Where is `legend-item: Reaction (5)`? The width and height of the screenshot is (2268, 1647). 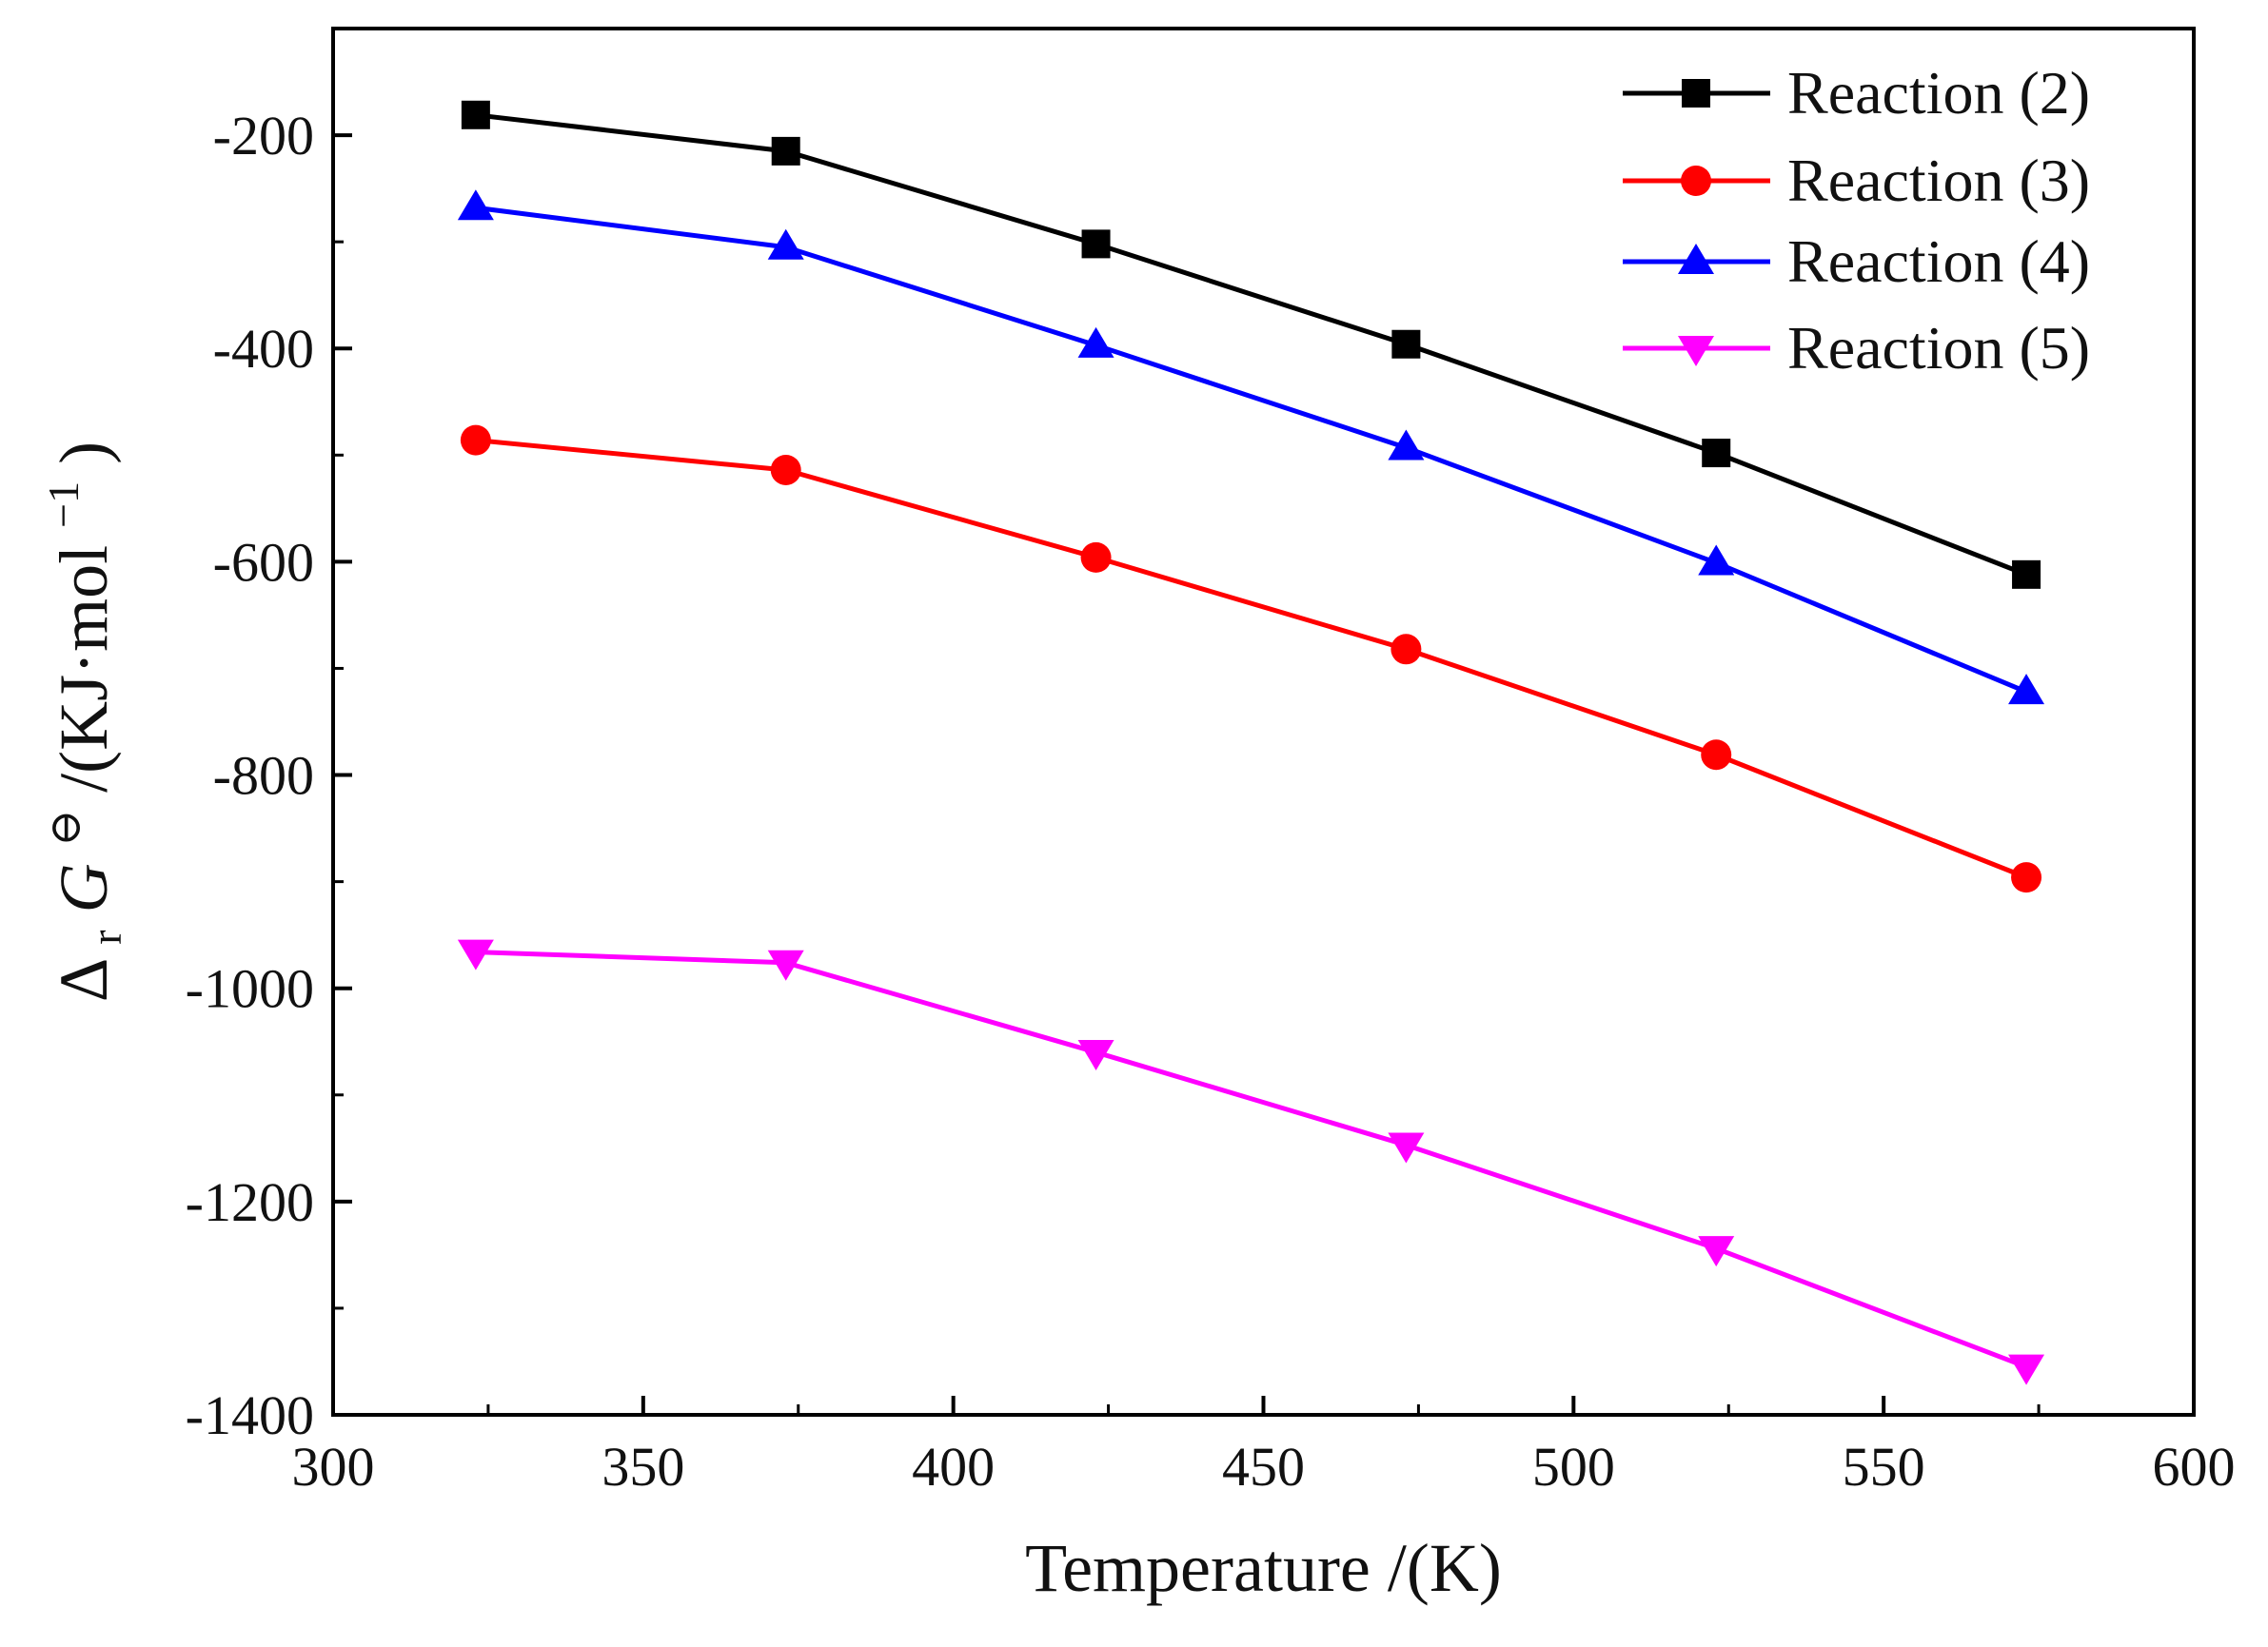 legend-item: Reaction (5) is located at coordinates (1857, 348).